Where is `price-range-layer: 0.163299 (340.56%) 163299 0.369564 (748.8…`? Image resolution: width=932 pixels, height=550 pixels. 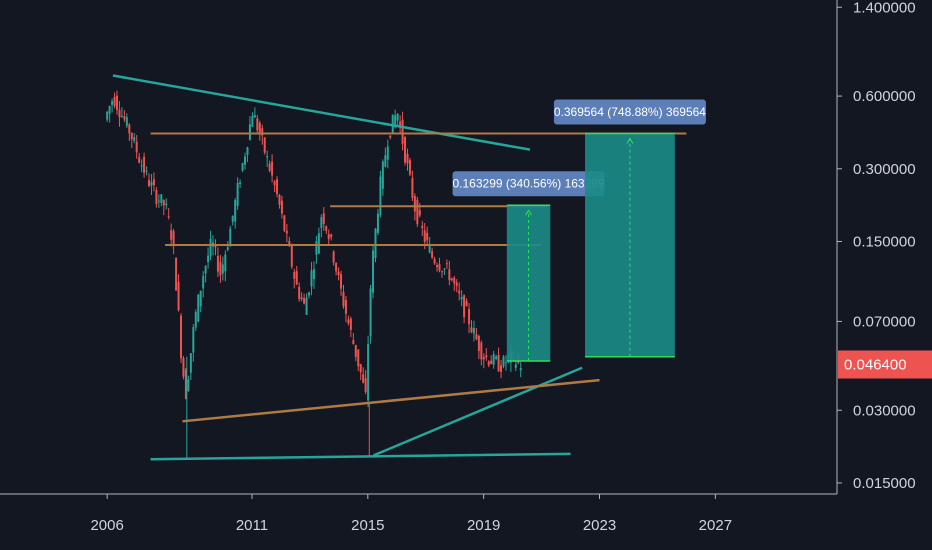
price-range-layer: 0.163299 (340.56%) 163299 0.369564 (748.8… is located at coordinates (579, 230).